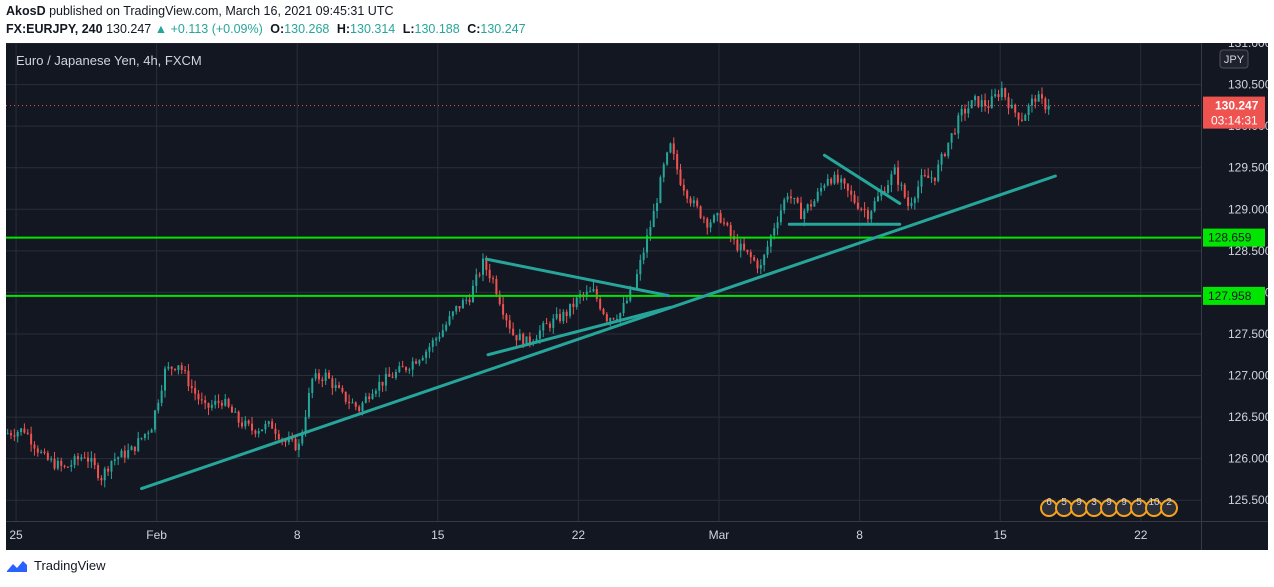 Image resolution: width=1274 pixels, height=587 pixels. Describe the element at coordinates (70, 565) in the screenshot. I see `footer-brand: TradingView` at that location.